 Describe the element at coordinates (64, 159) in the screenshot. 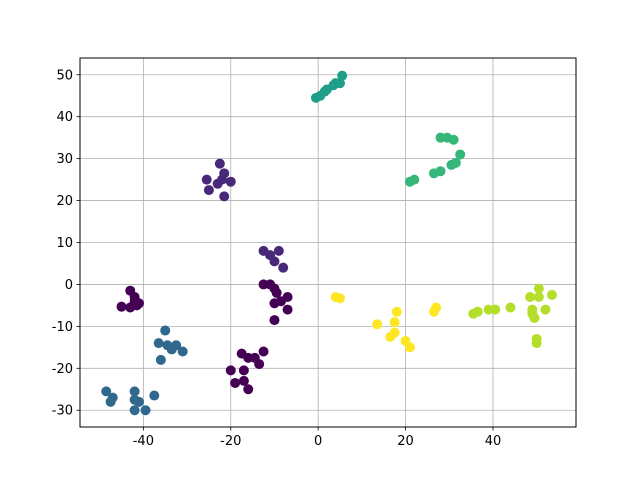

I see `y-tick-label: 30` at that location.